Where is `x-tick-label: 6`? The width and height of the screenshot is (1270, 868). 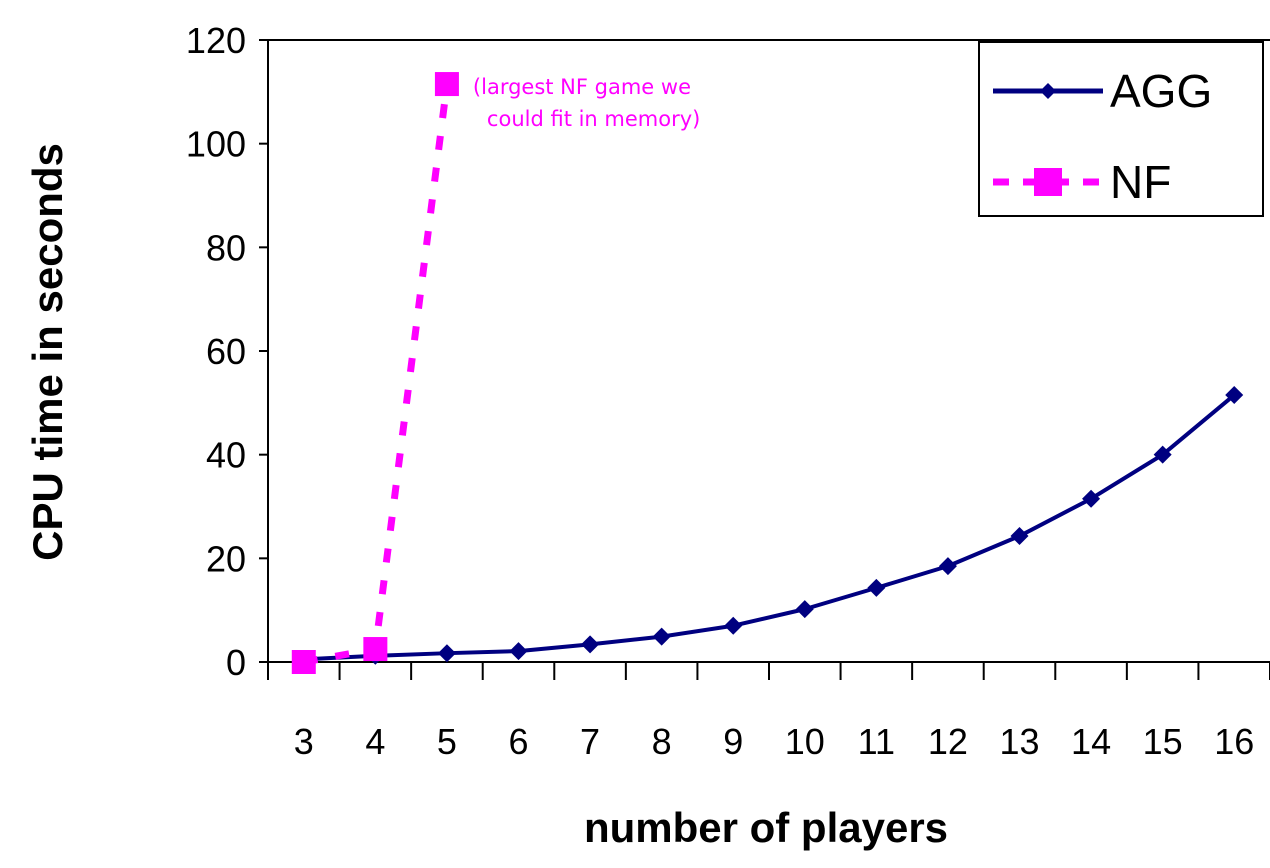 x-tick-label: 6 is located at coordinates (518, 741).